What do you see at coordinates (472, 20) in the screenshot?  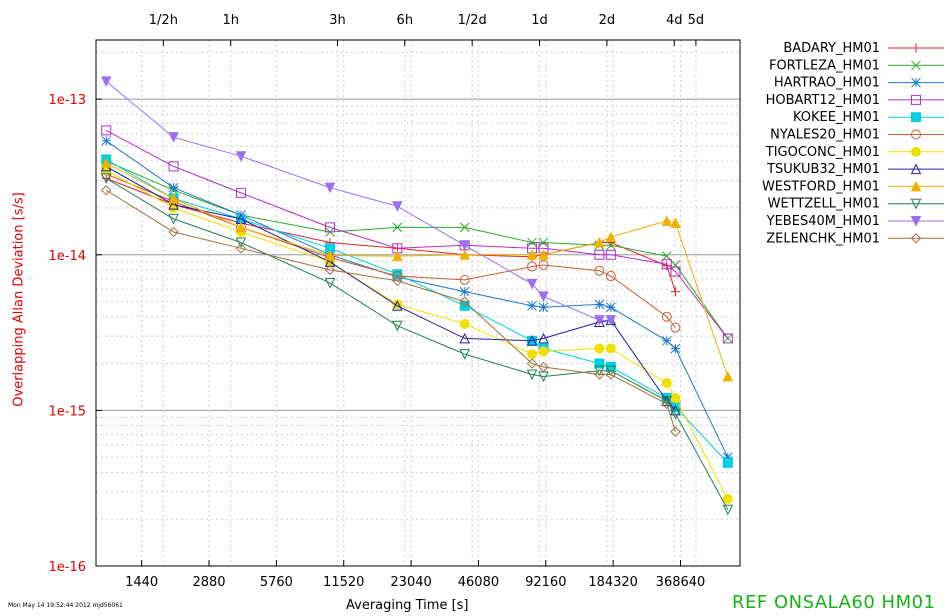 I see `top-tick-label: 1/2d` at bounding box center [472, 20].